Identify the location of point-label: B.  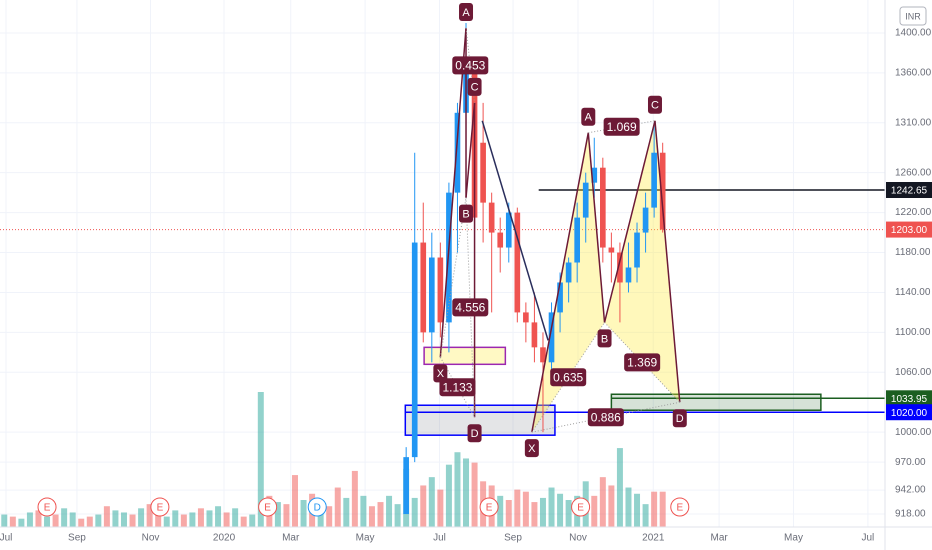
(465, 215).